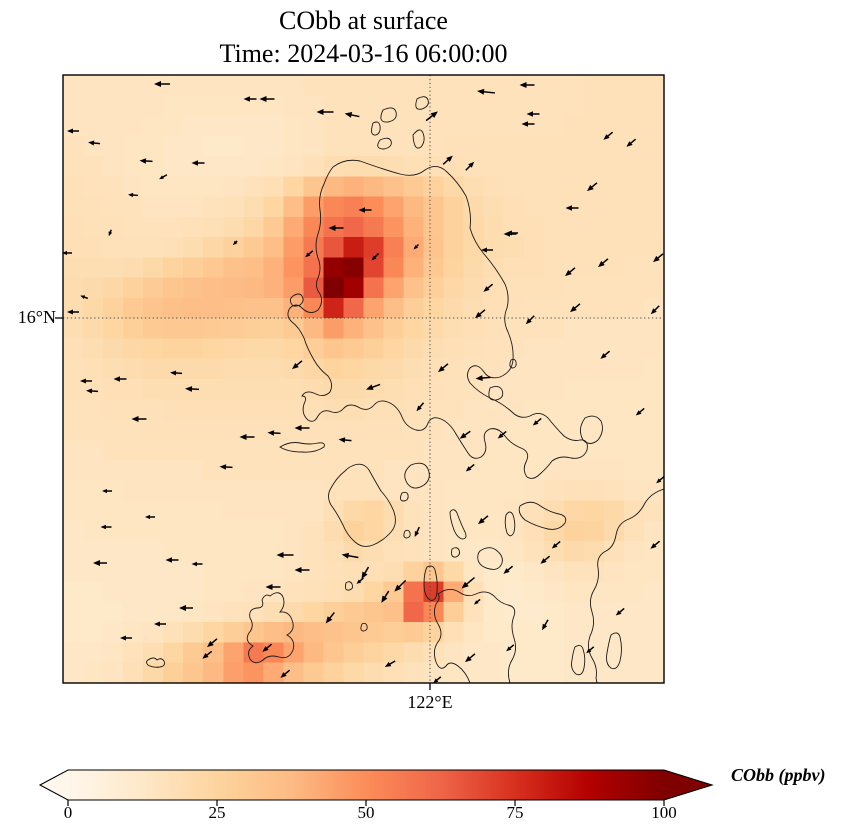  I want to click on colorbar-tick-label: 50, so click(366, 812).